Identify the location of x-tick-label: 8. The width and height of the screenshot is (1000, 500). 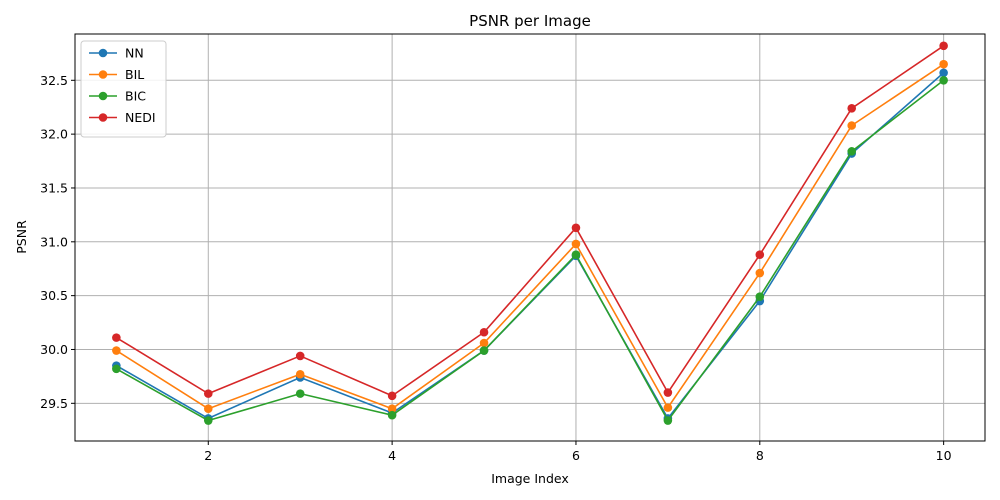
(760, 455).